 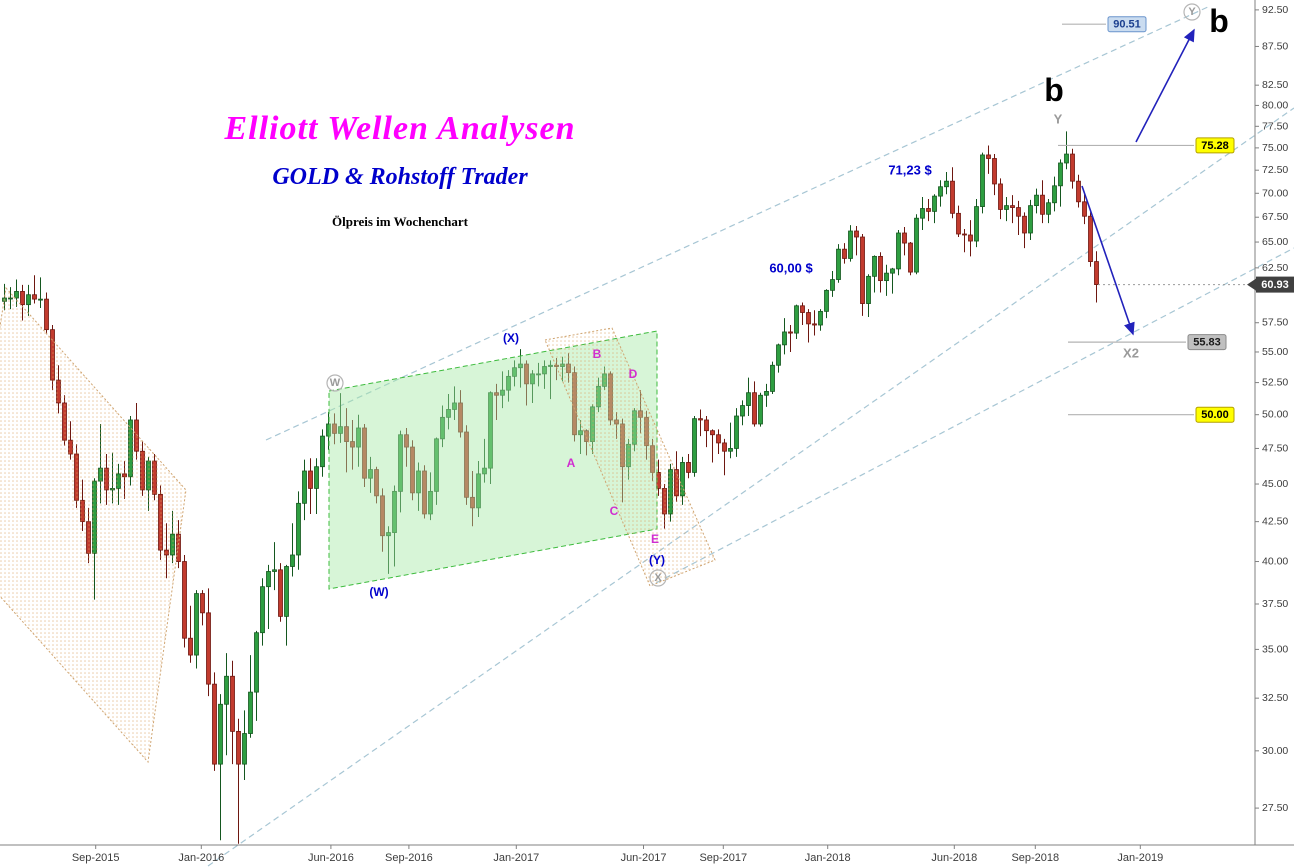 What do you see at coordinates (511, 338) in the screenshot?
I see `svg-text: (X)` at bounding box center [511, 338].